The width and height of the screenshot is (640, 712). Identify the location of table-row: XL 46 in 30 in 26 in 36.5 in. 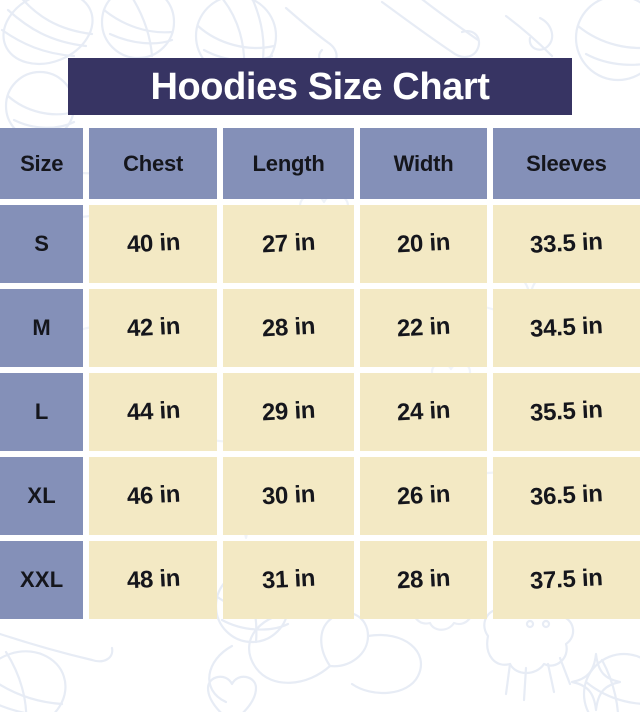
(320, 496).